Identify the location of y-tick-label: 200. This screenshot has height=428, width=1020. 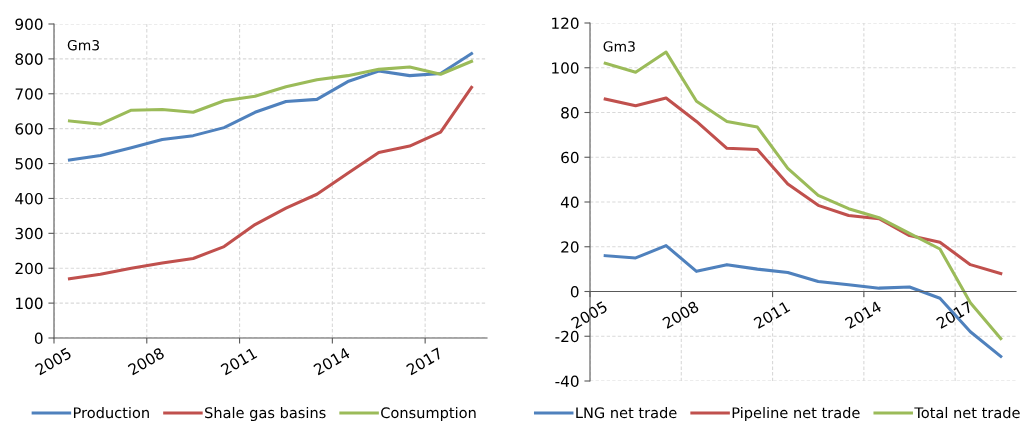
(29, 268).